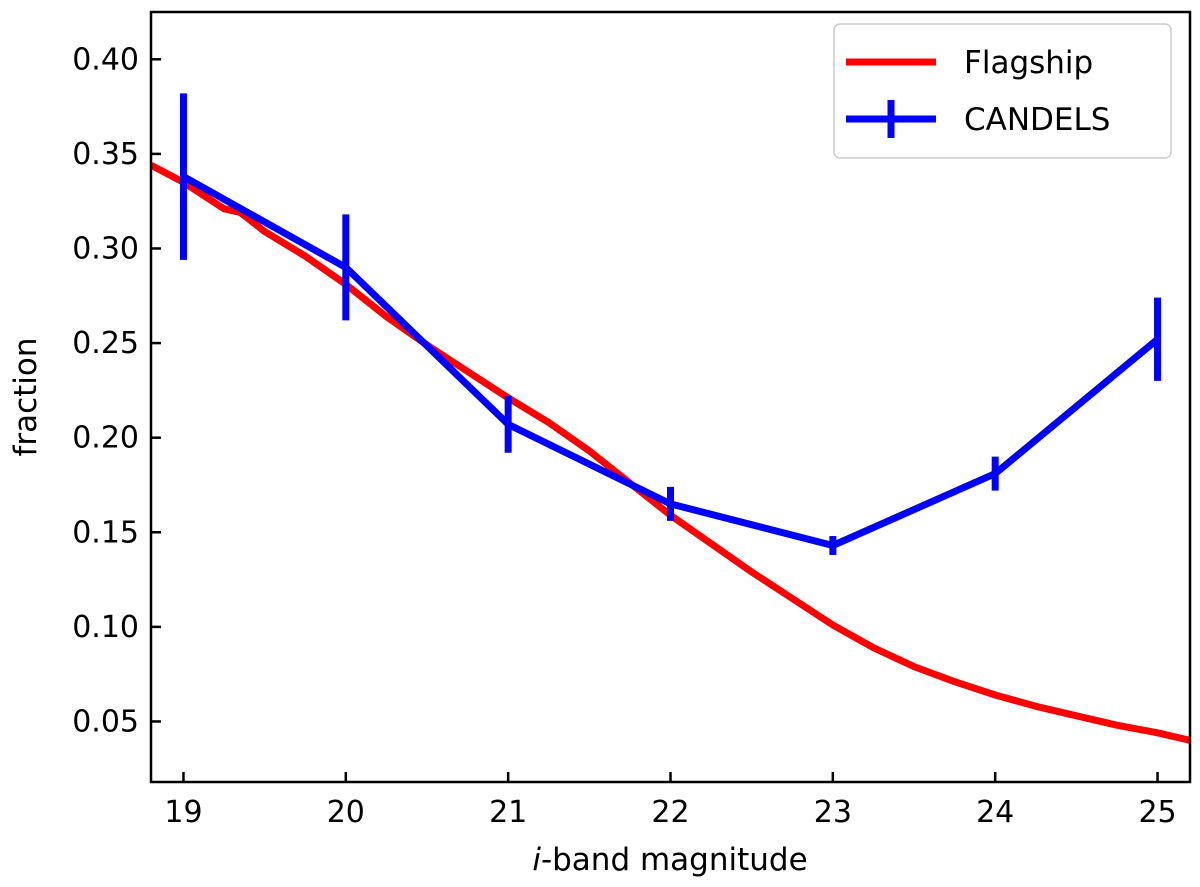  What do you see at coordinates (674, 860) in the screenshot?
I see `x-axis-label-rest: -band magnitude` at bounding box center [674, 860].